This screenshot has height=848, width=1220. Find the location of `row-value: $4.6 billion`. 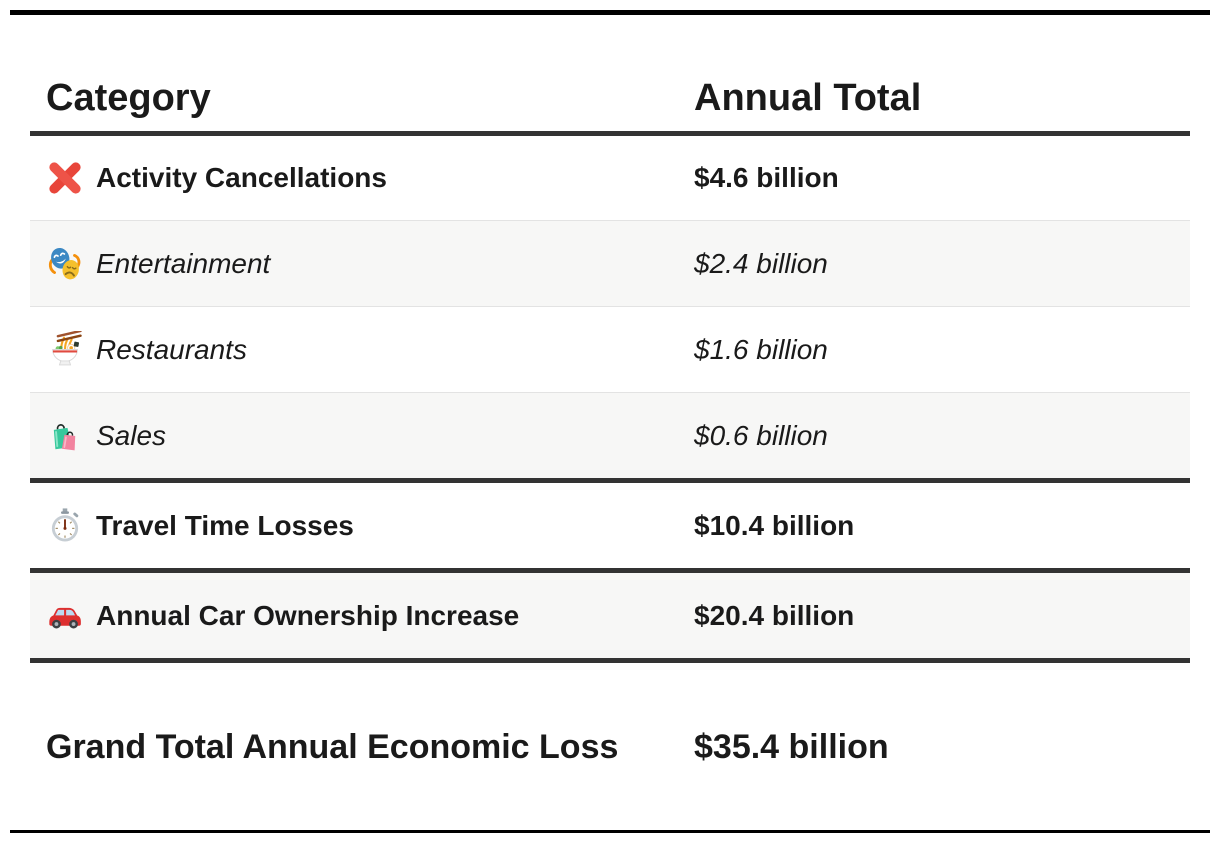

row-value: $4.6 billion is located at coordinates (766, 177).